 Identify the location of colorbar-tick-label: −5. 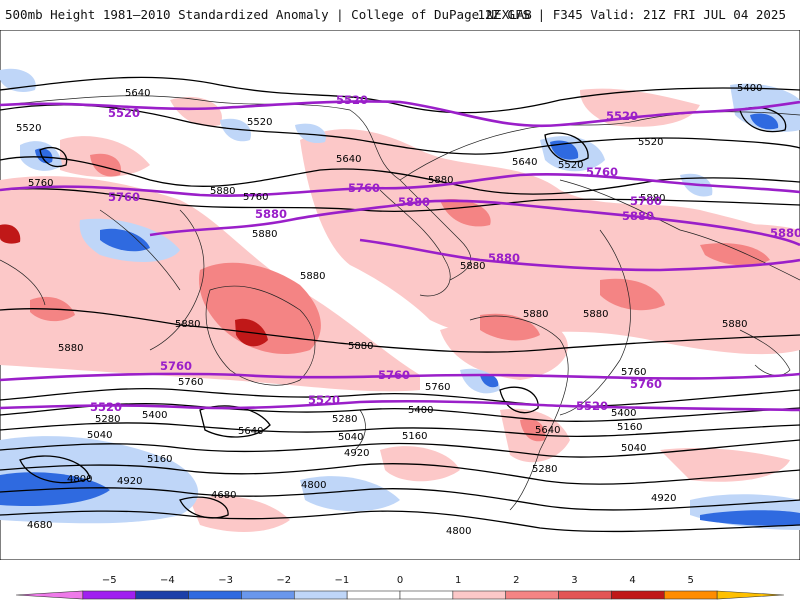
(109, 580).